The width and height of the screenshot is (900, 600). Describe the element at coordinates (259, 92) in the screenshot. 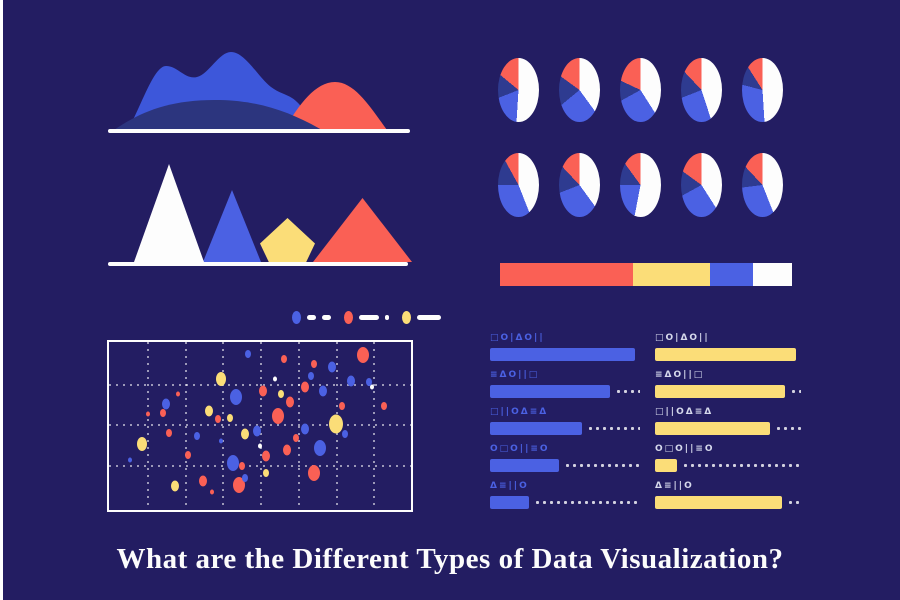

I see `area-chart-svg` at that location.